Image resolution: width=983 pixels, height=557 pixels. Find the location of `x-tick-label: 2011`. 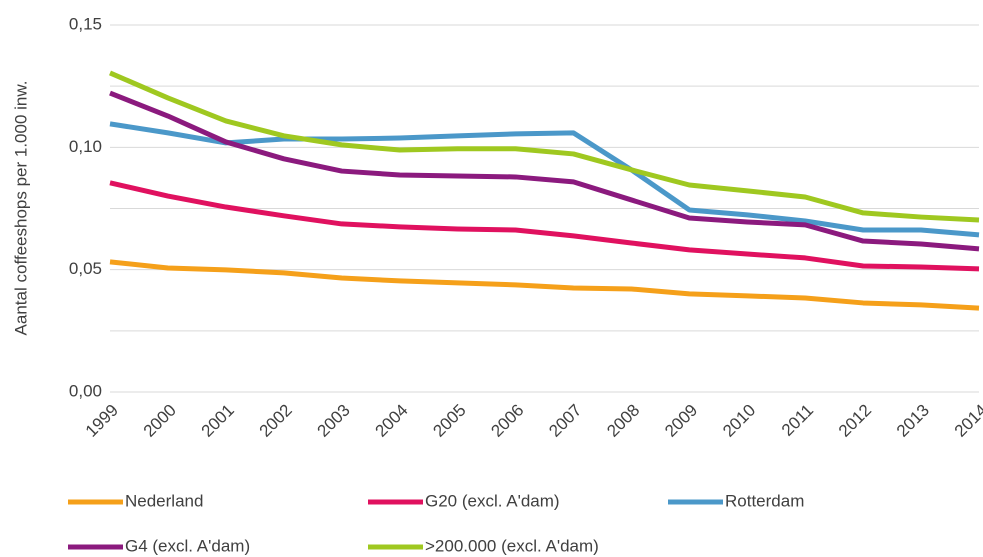

x-tick-label: 2011 is located at coordinates (797, 420).